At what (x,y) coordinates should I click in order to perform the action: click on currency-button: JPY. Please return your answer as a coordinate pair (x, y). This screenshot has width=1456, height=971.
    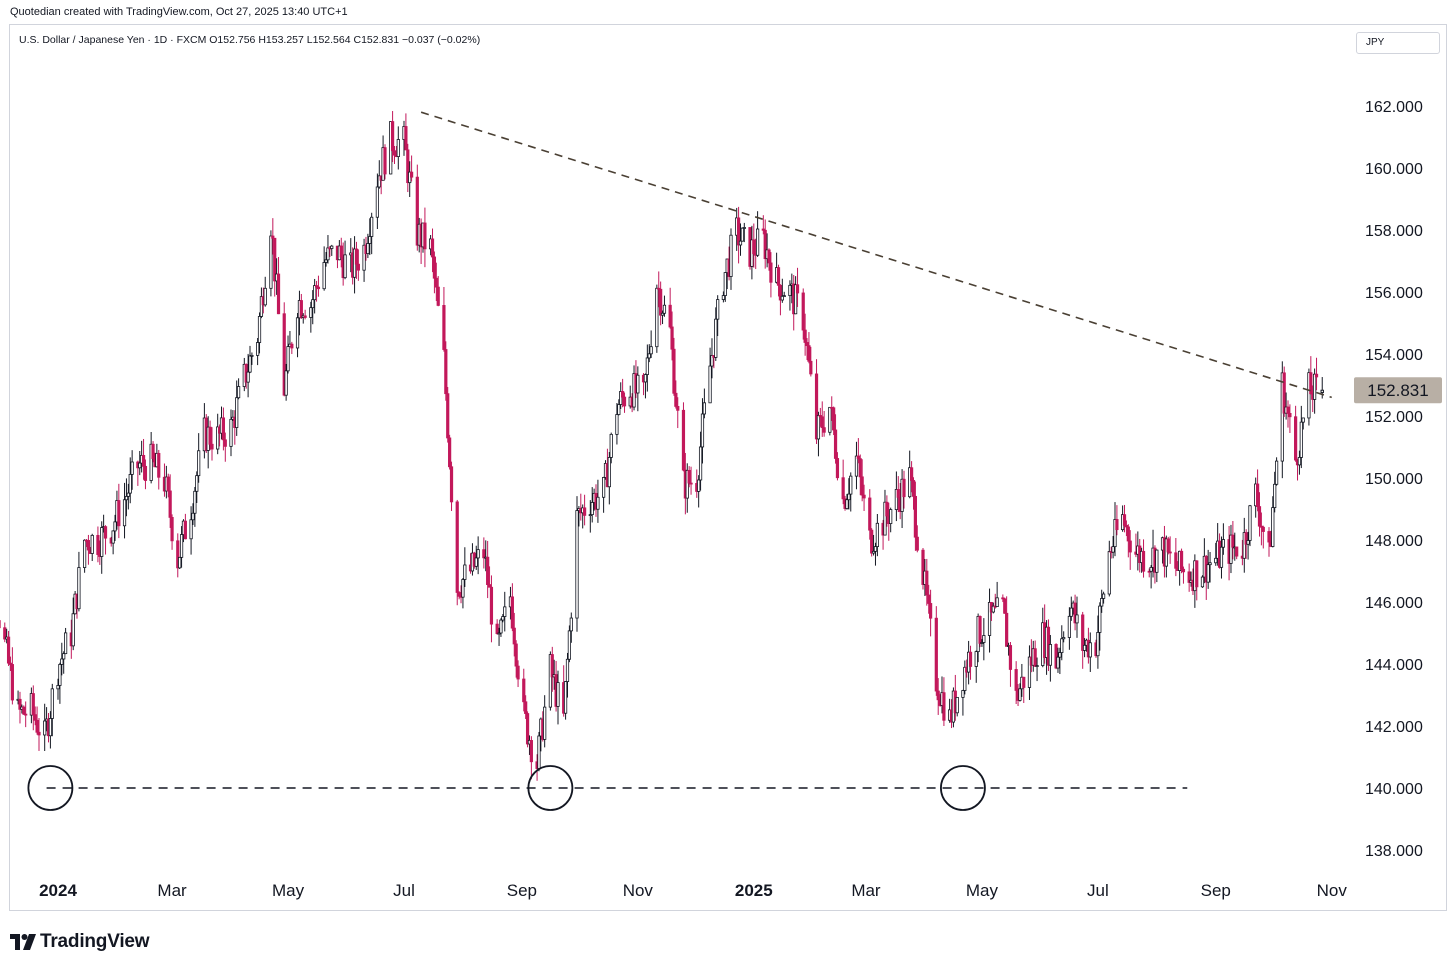
    Looking at the image, I should click on (1398, 43).